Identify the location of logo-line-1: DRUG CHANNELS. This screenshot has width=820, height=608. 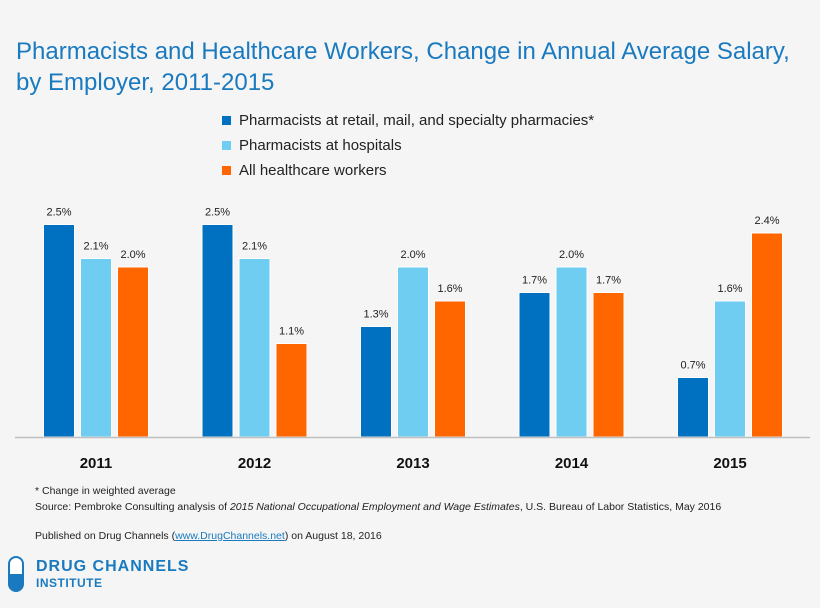
(113, 566).